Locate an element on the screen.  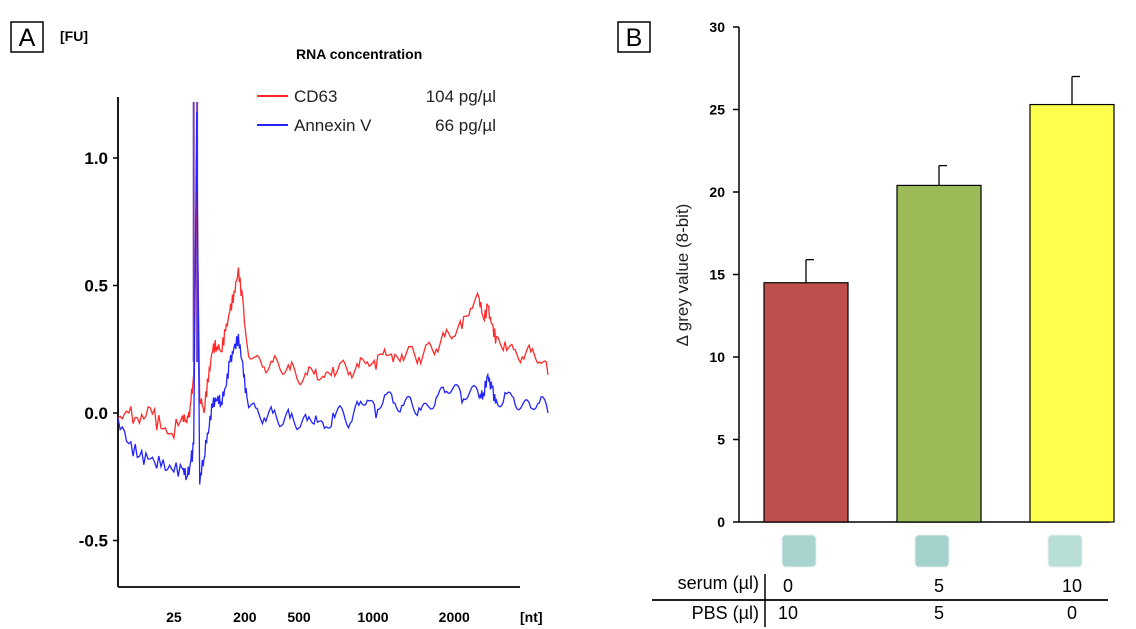
panel-a-y-tick-label: 0.0 is located at coordinates (96, 413).